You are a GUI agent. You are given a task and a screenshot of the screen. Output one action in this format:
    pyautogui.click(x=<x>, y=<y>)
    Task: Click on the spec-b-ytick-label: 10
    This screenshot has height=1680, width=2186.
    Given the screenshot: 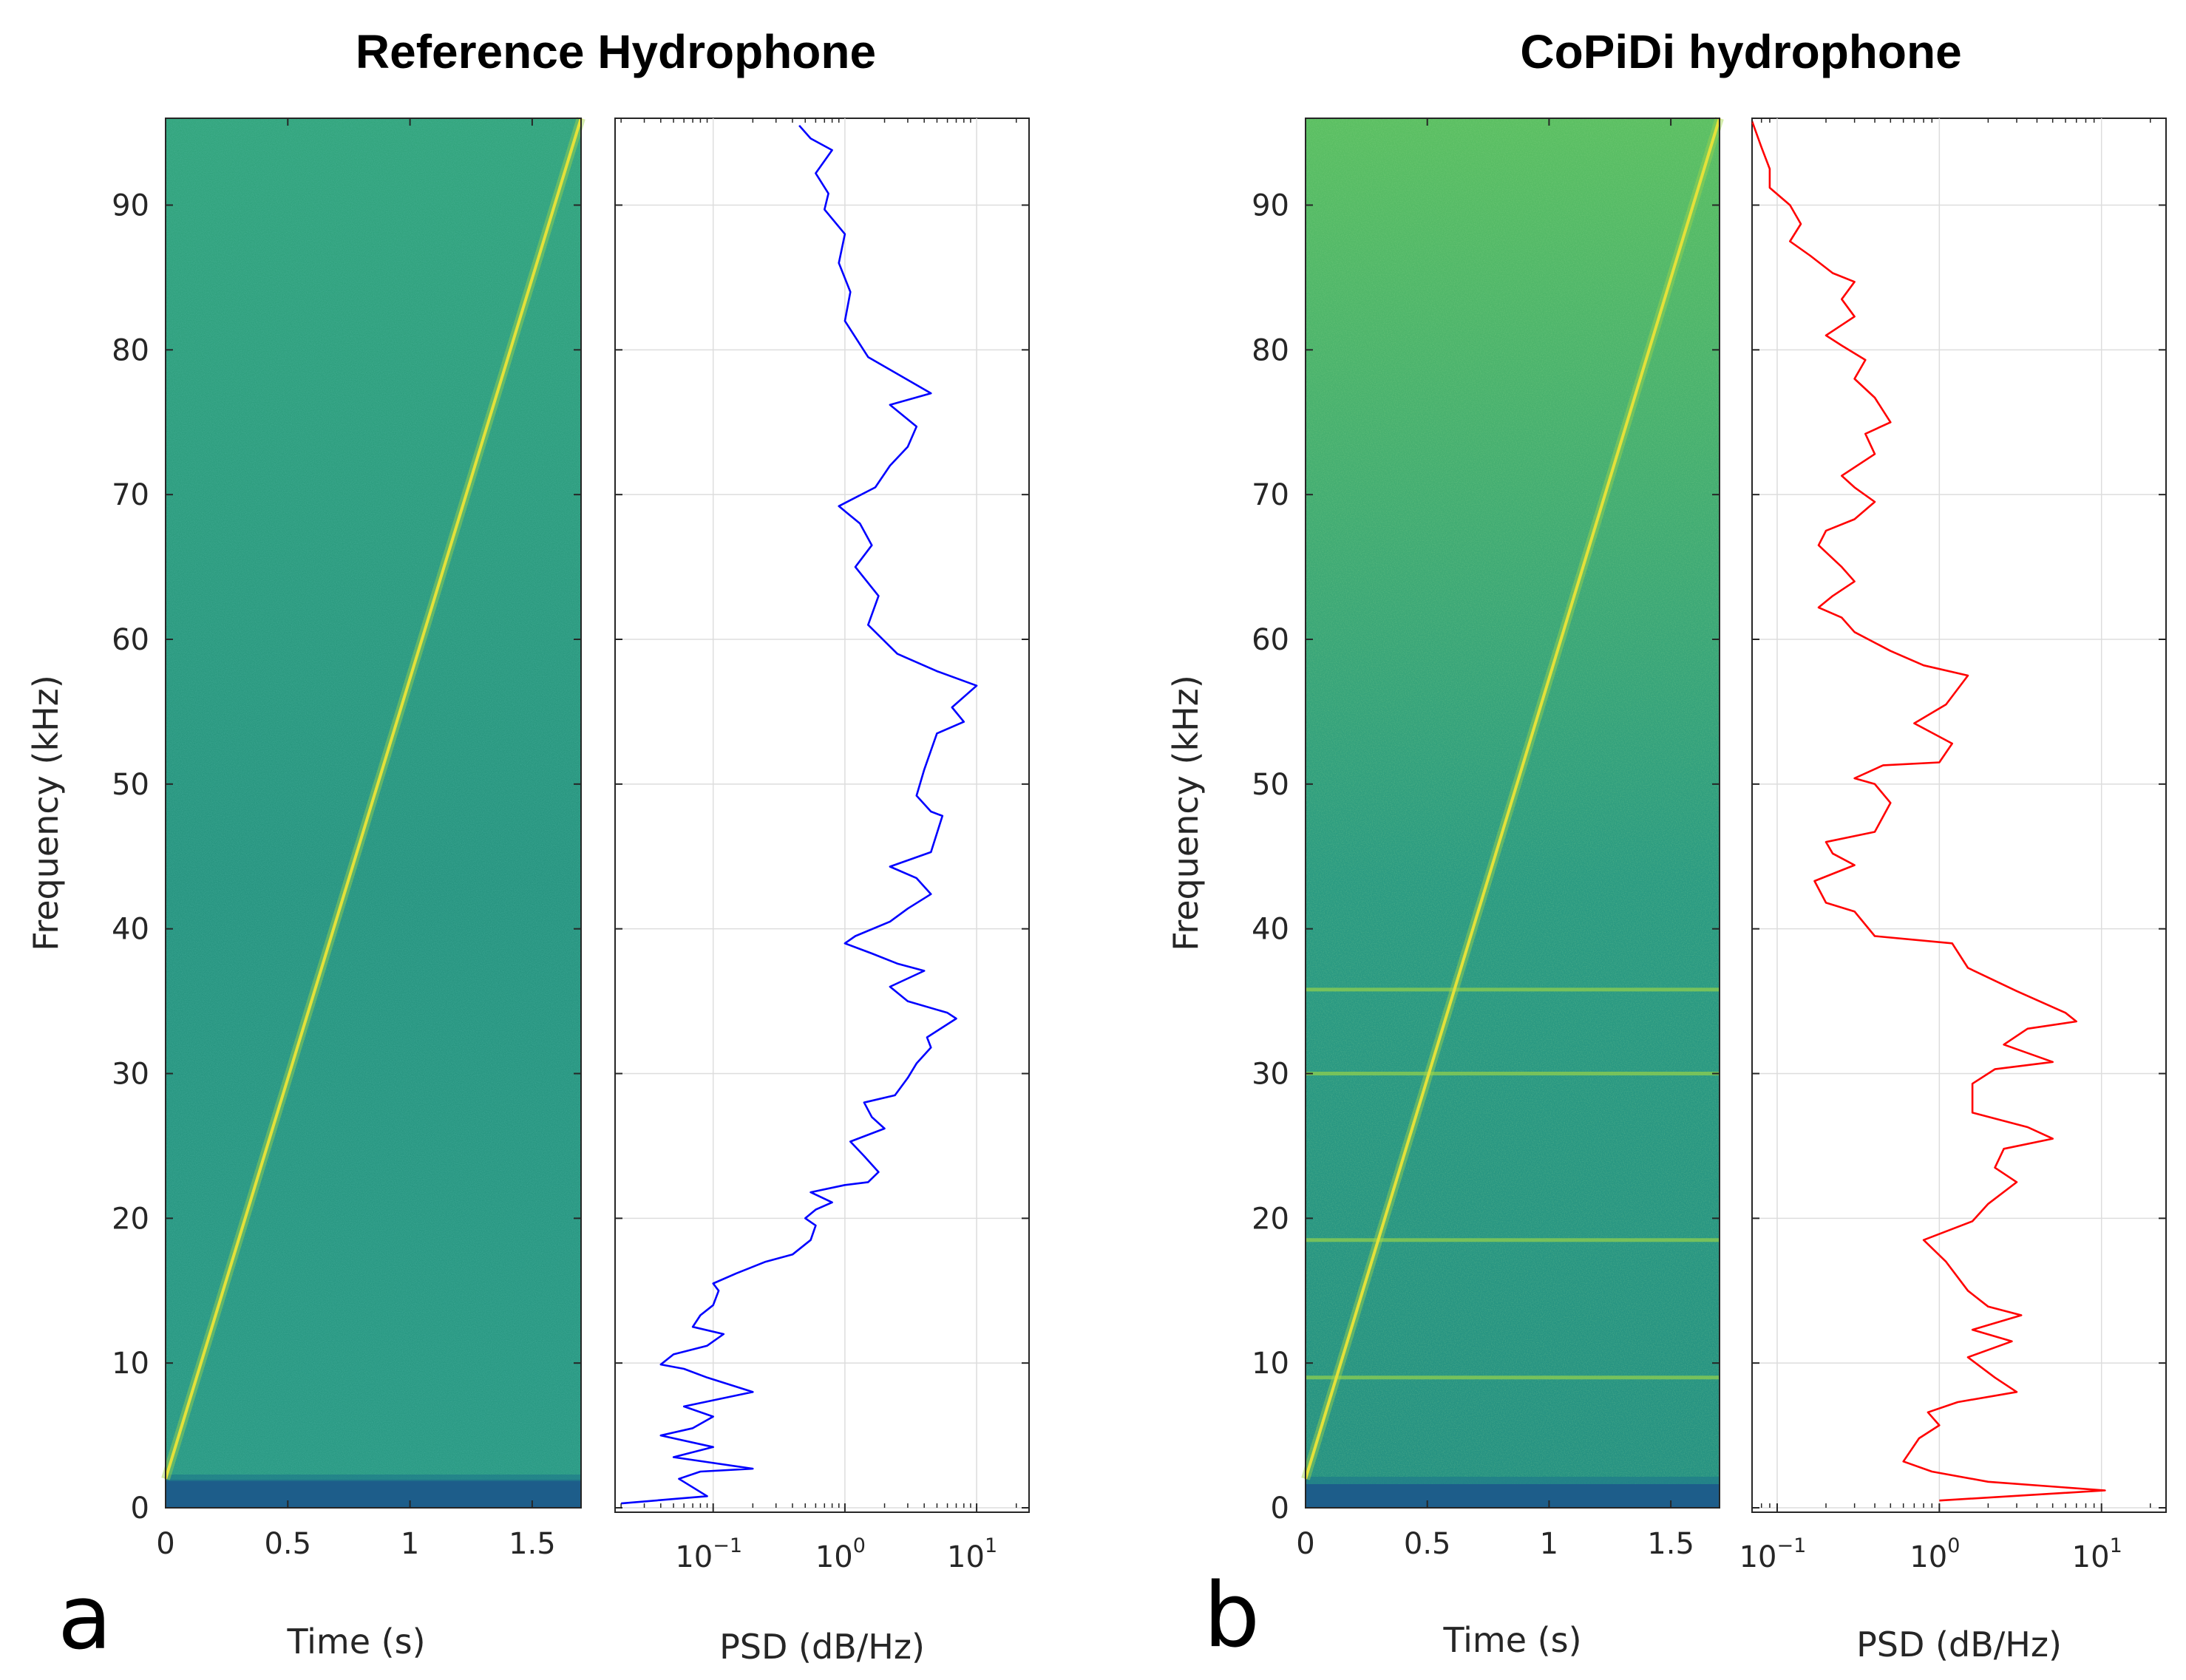 What is the action you would take?
    pyautogui.click(x=1271, y=1364)
    